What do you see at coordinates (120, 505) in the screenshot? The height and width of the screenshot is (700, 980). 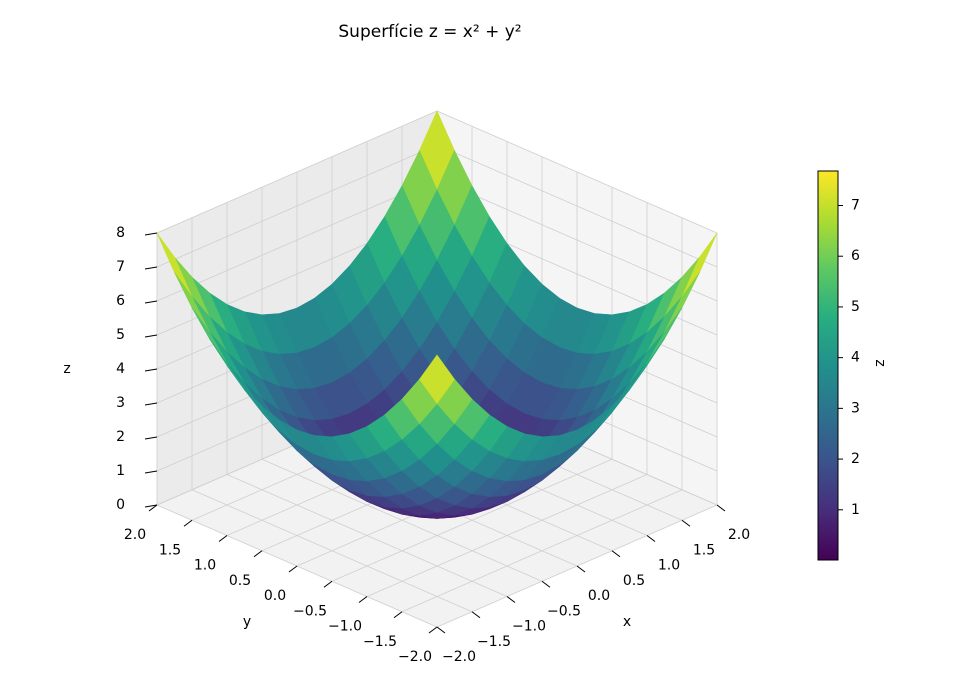 I see `z-tick-label: 0` at bounding box center [120, 505].